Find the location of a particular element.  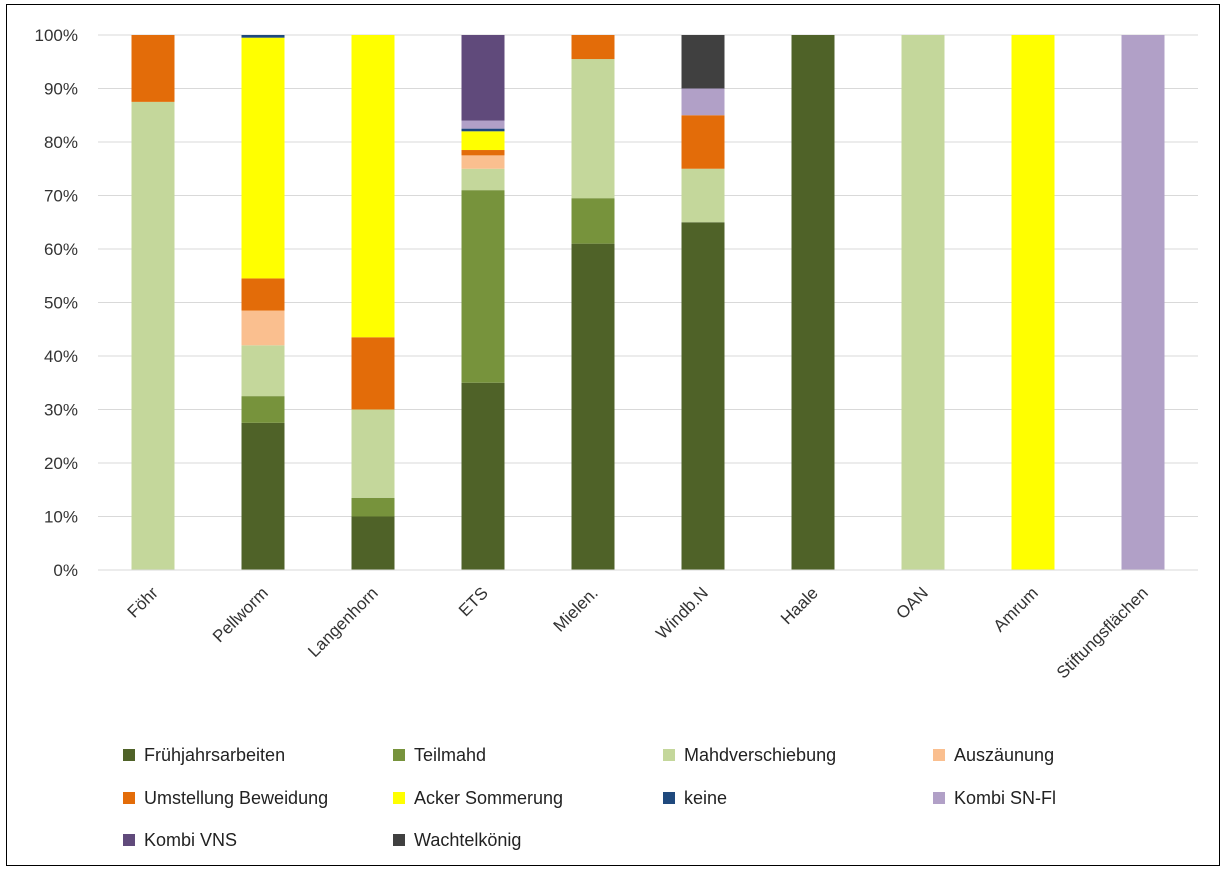

y-tick-label: 40% is located at coordinates (61, 356).